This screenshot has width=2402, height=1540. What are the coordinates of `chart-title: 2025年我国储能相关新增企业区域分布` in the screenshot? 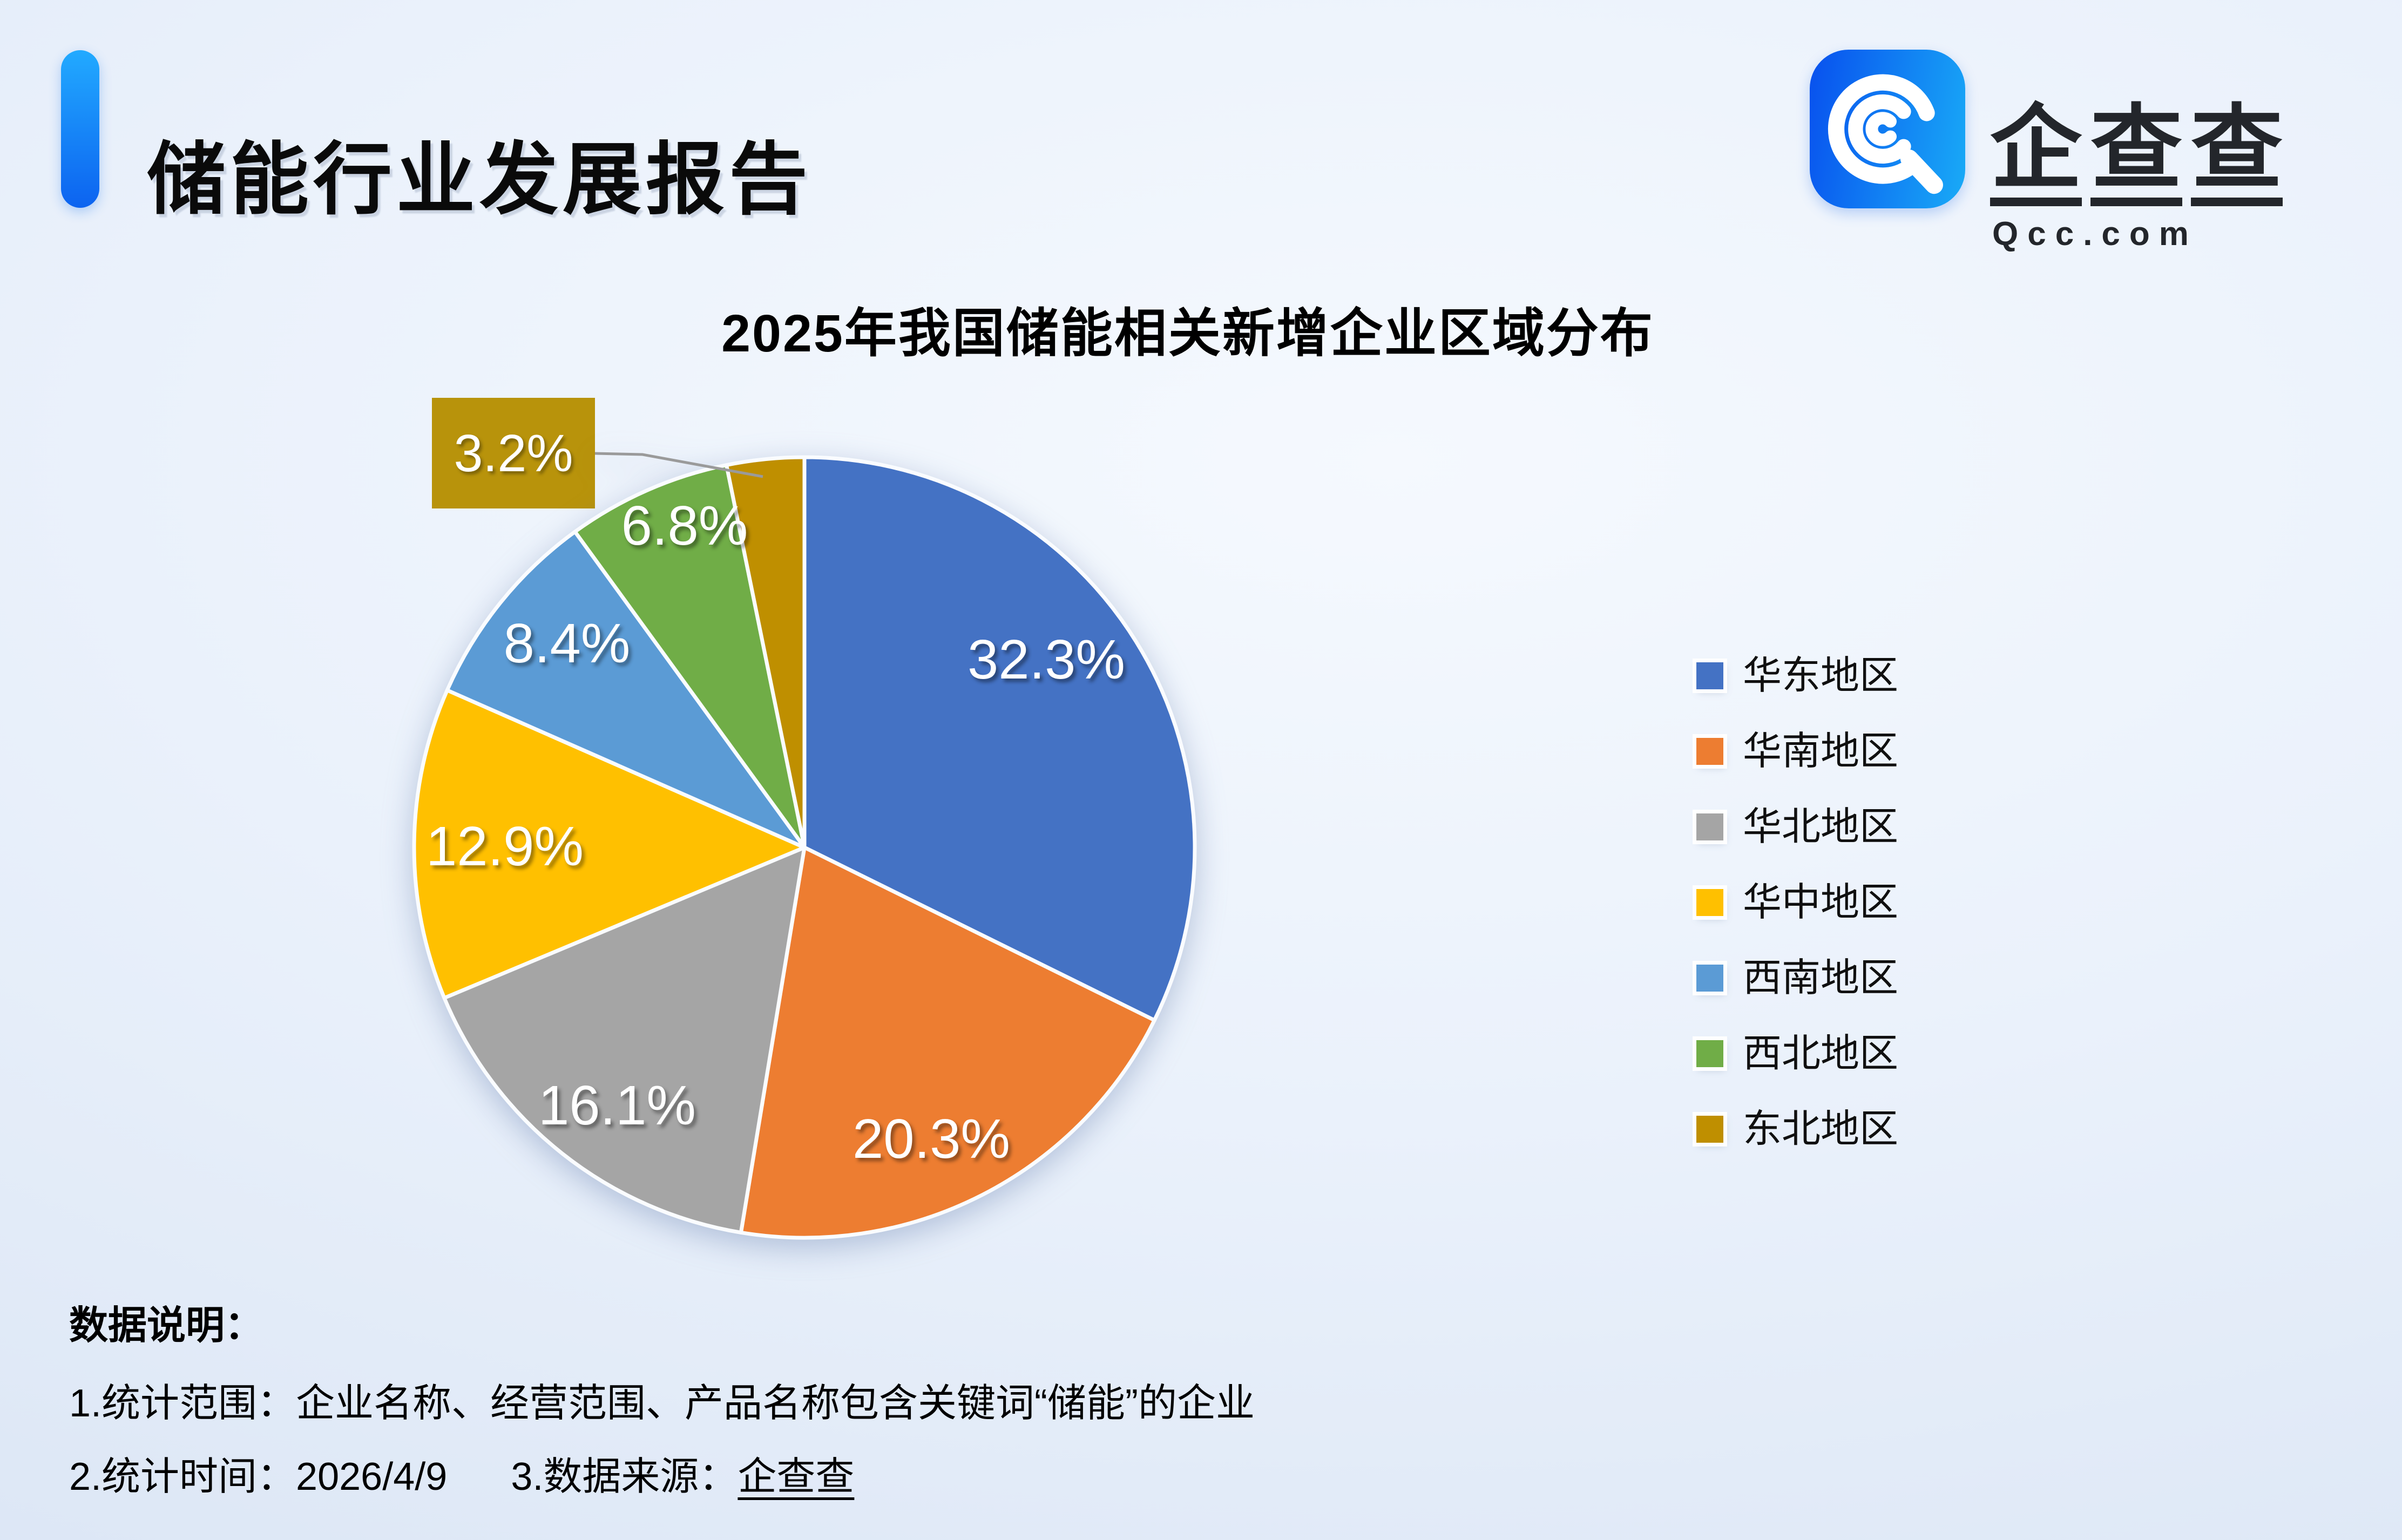 It's located at (1187, 334).